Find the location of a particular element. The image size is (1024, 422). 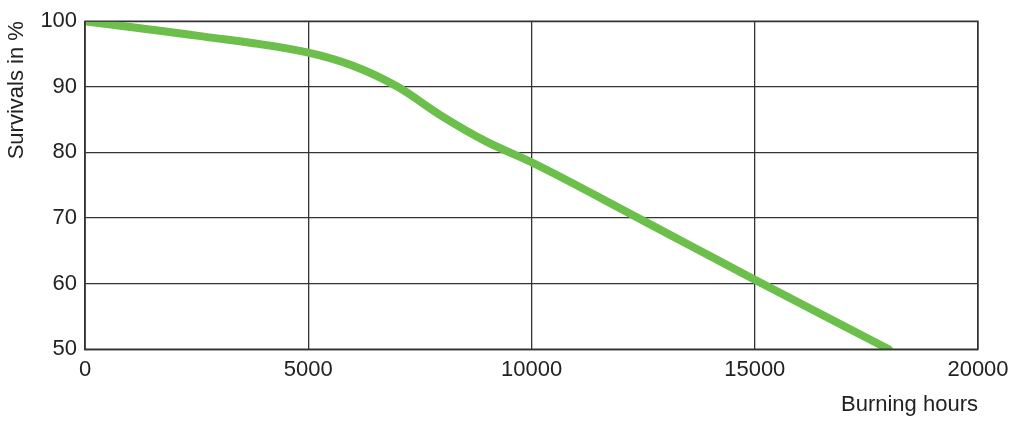

y-tick-label: 60 is located at coordinates (65, 282).